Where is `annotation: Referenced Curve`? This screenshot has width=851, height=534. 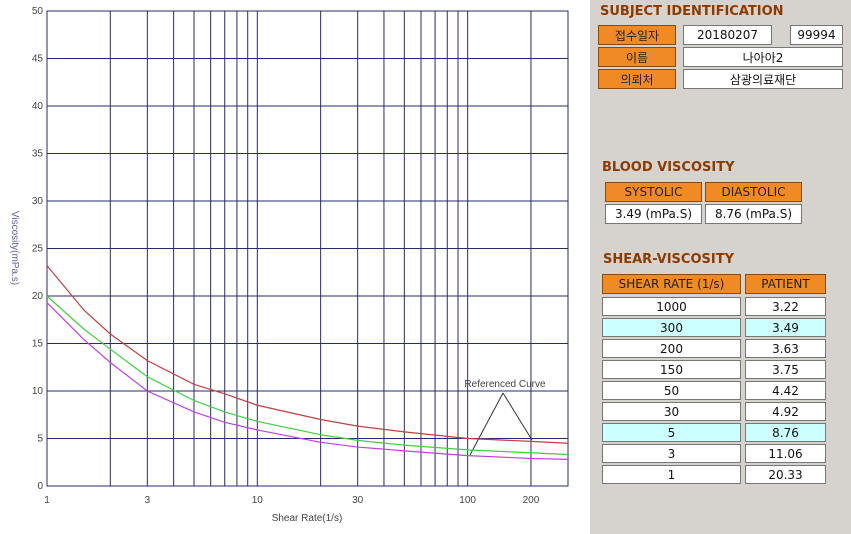
annotation: Referenced Curve is located at coordinates (505, 384).